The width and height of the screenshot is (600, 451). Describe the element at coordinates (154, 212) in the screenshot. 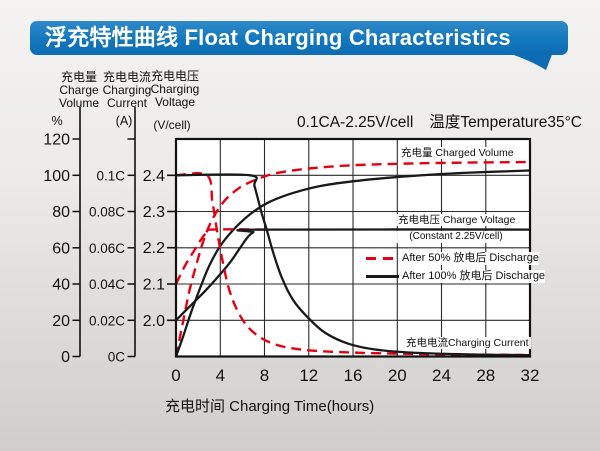

I see `voltage-tick-label: 2.3` at that location.